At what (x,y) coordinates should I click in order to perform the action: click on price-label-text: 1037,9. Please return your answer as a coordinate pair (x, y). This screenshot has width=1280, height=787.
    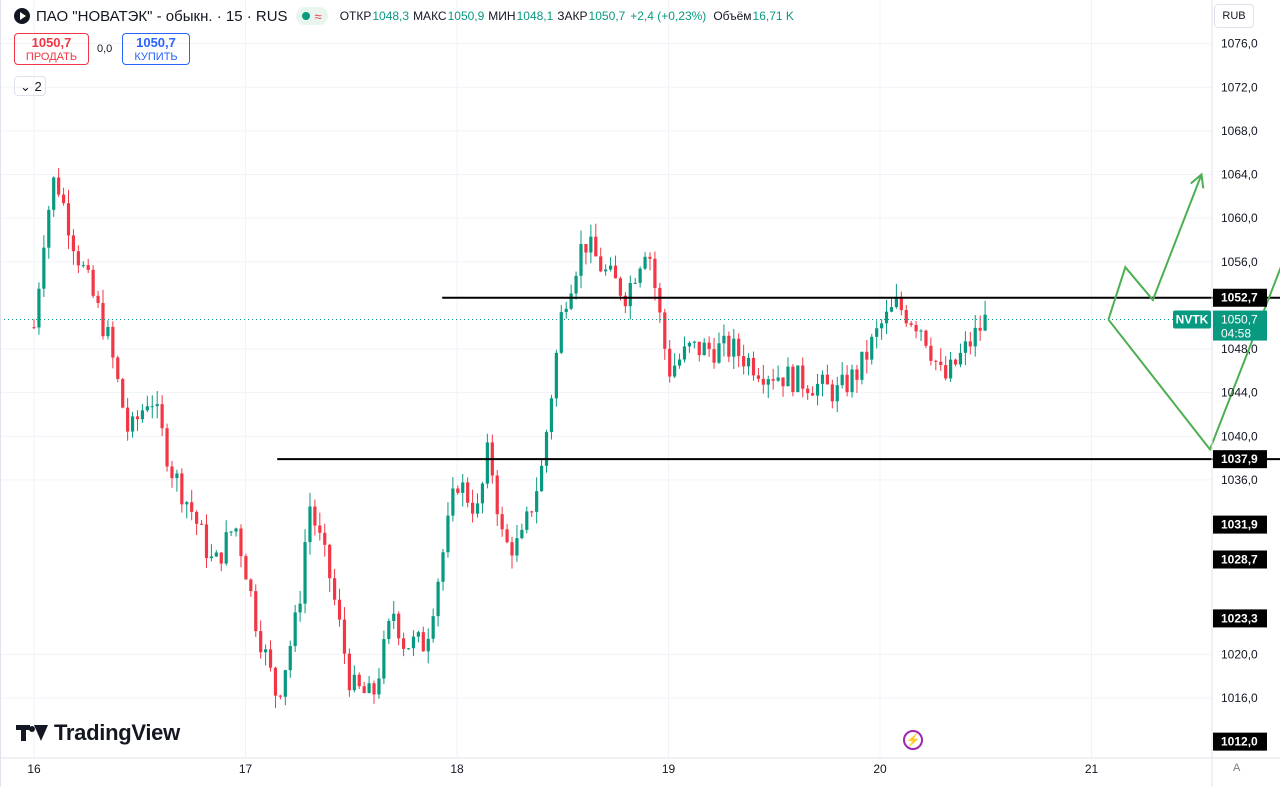
    Looking at the image, I should click on (1239, 459).